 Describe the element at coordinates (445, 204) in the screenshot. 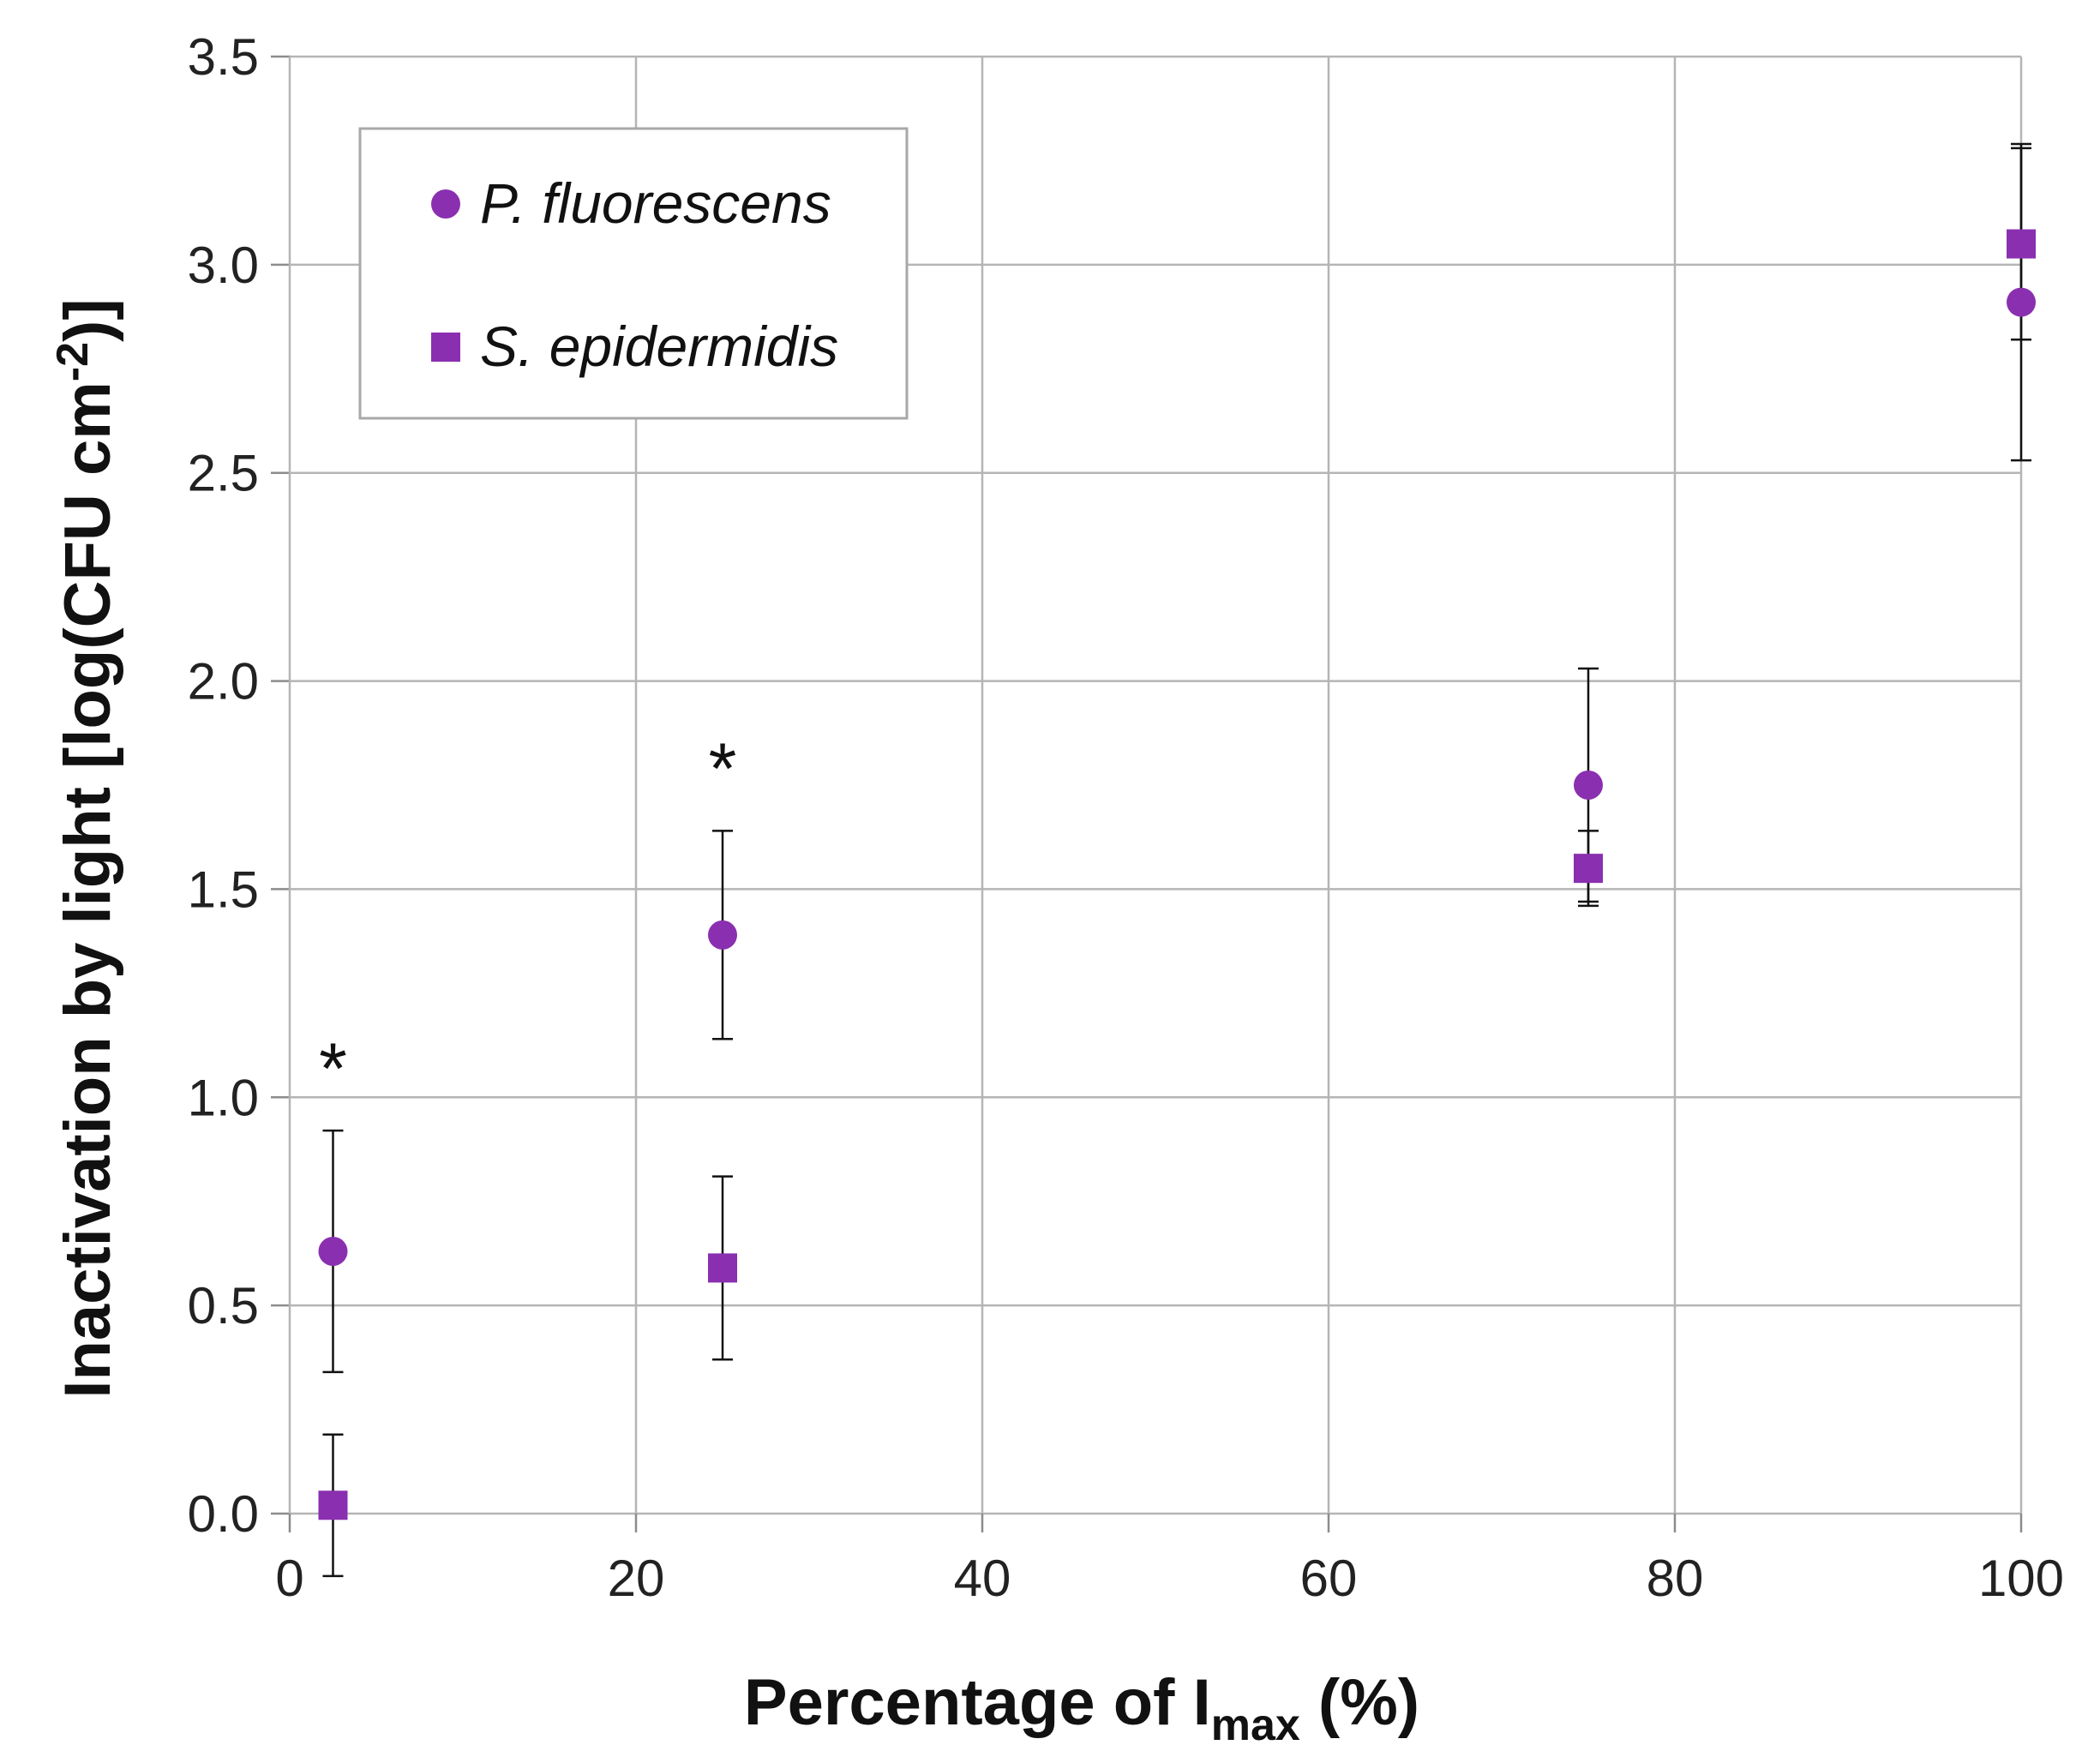

I see `legend-marker-p-fluorescens` at that location.